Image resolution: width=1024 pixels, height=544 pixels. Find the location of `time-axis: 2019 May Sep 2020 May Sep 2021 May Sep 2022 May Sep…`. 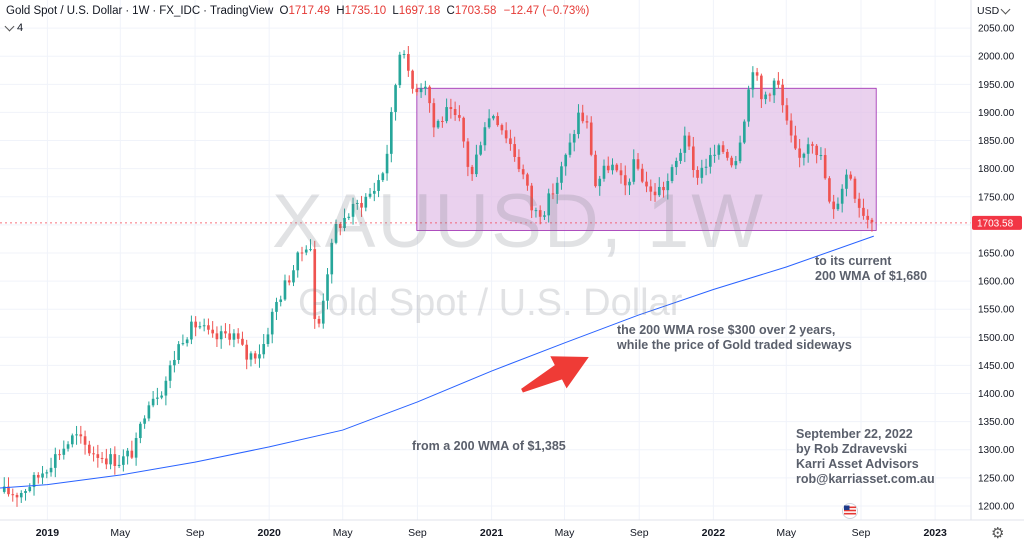

time-axis: 2019 May Sep 2020 May Sep 2021 May Sep 2022 May Sep… is located at coordinates (491, 533).